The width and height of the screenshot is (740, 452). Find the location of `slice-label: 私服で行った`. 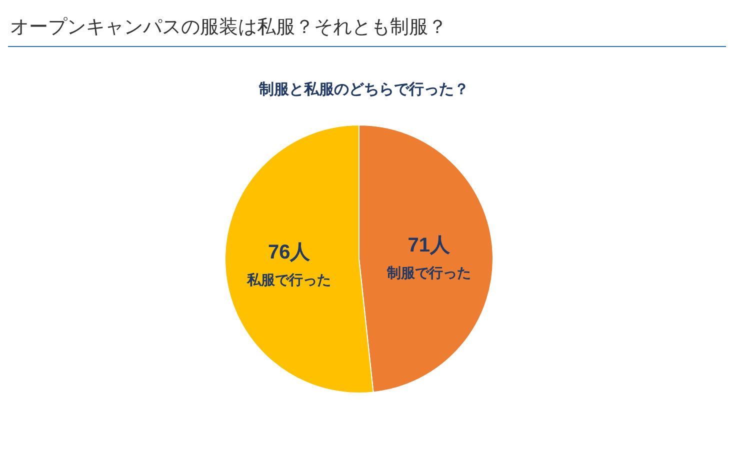

slice-label: 私服で行った is located at coordinates (289, 280).